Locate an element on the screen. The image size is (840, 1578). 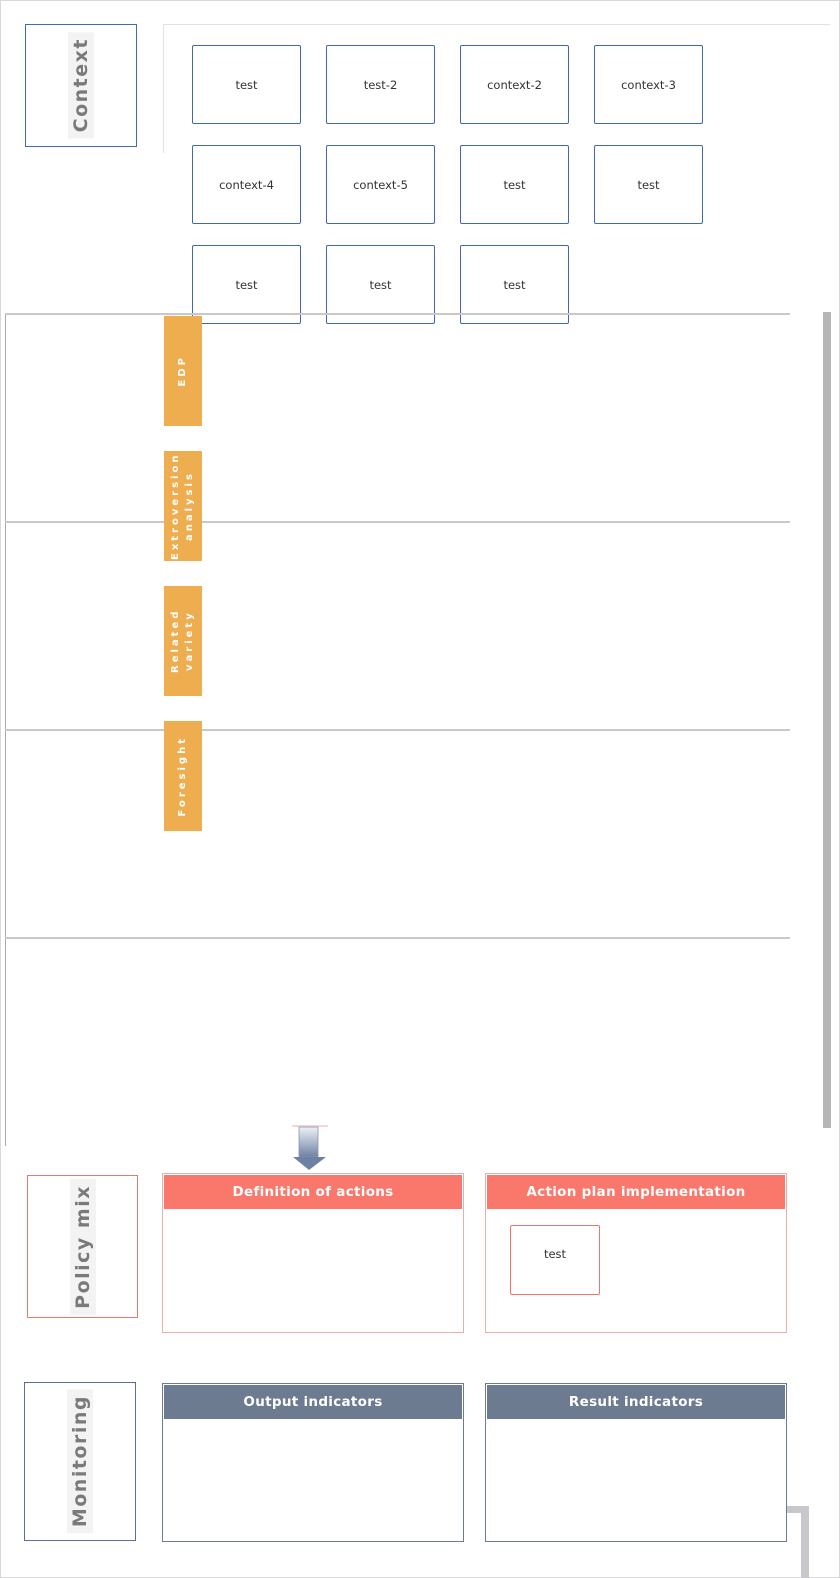
output-indicators-panel: Output indicators is located at coordinates (313, 1462).